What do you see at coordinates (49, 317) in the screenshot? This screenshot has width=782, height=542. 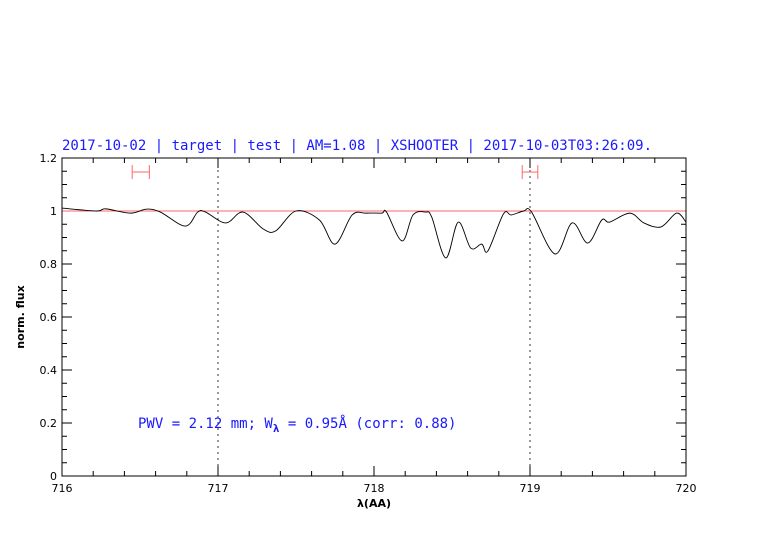 I see `y-tick-label: 0.6` at bounding box center [49, 317].